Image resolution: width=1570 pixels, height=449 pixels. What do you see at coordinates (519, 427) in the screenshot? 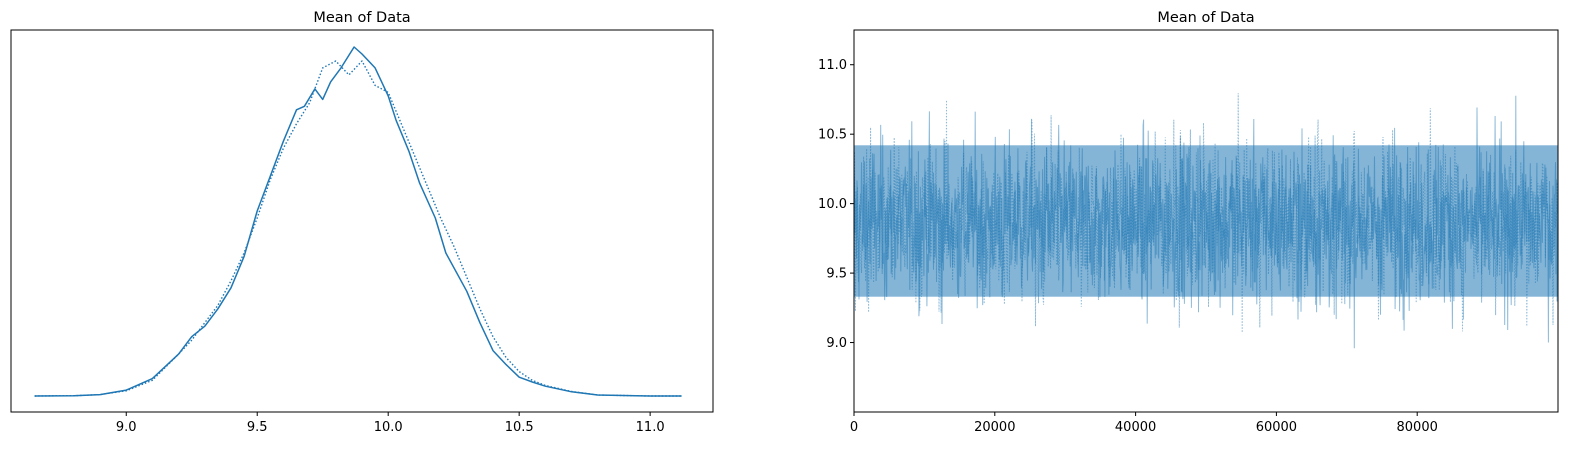
I see `density-x-tick-label: 10.5` at bounding box center [519, 427].